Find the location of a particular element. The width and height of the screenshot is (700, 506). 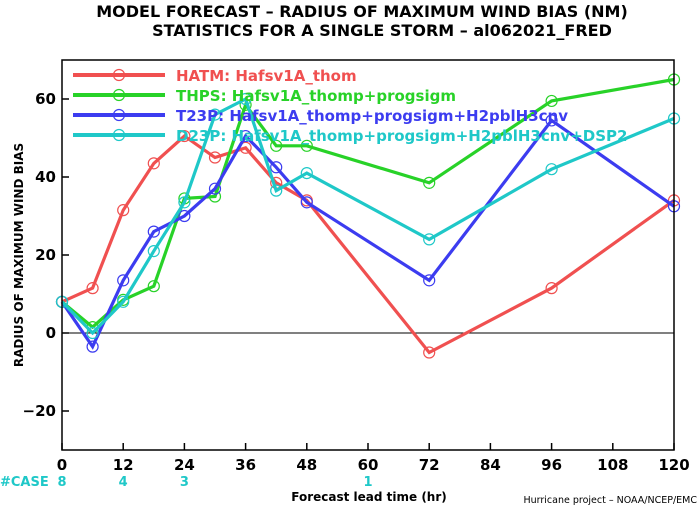

x-tick-label: 48 is located at coordinates (306, 465).